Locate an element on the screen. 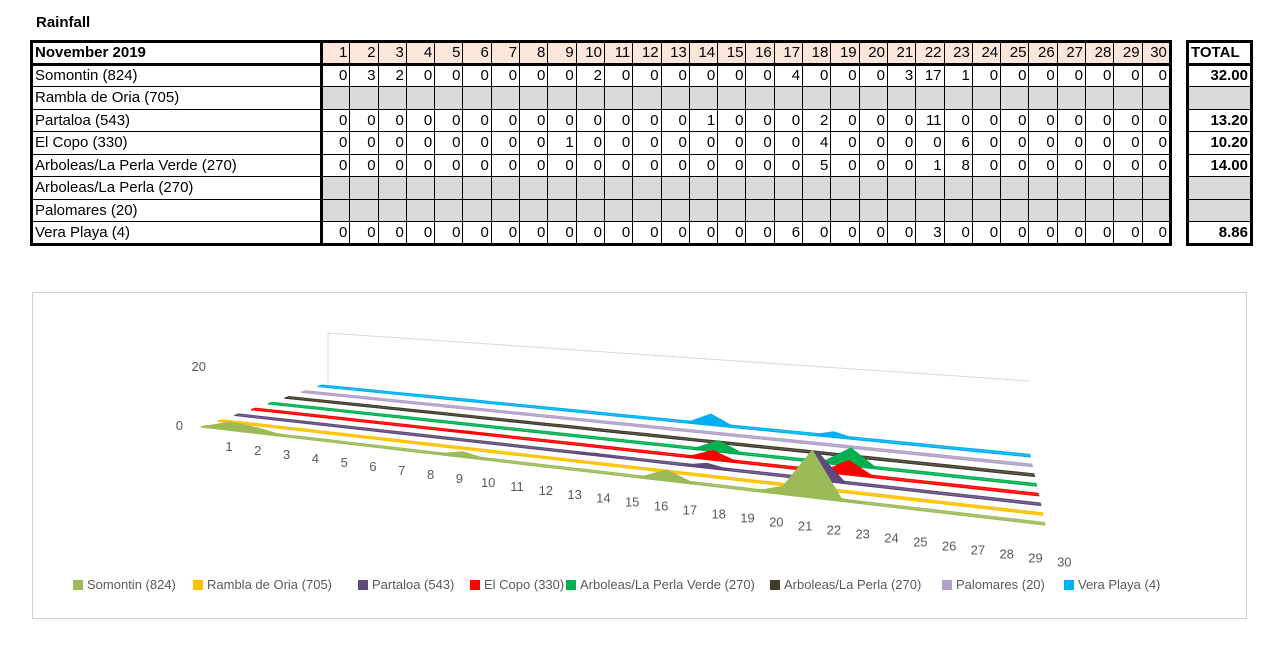 The height and width of the screenshot is (658, 1280). day-header: 9 is located at coordinates (562, 53).